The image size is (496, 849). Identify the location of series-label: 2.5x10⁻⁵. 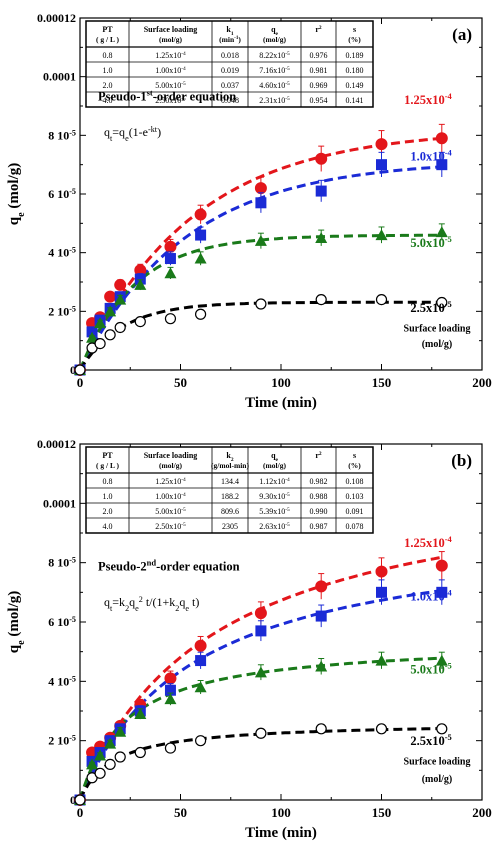
(430, 307).